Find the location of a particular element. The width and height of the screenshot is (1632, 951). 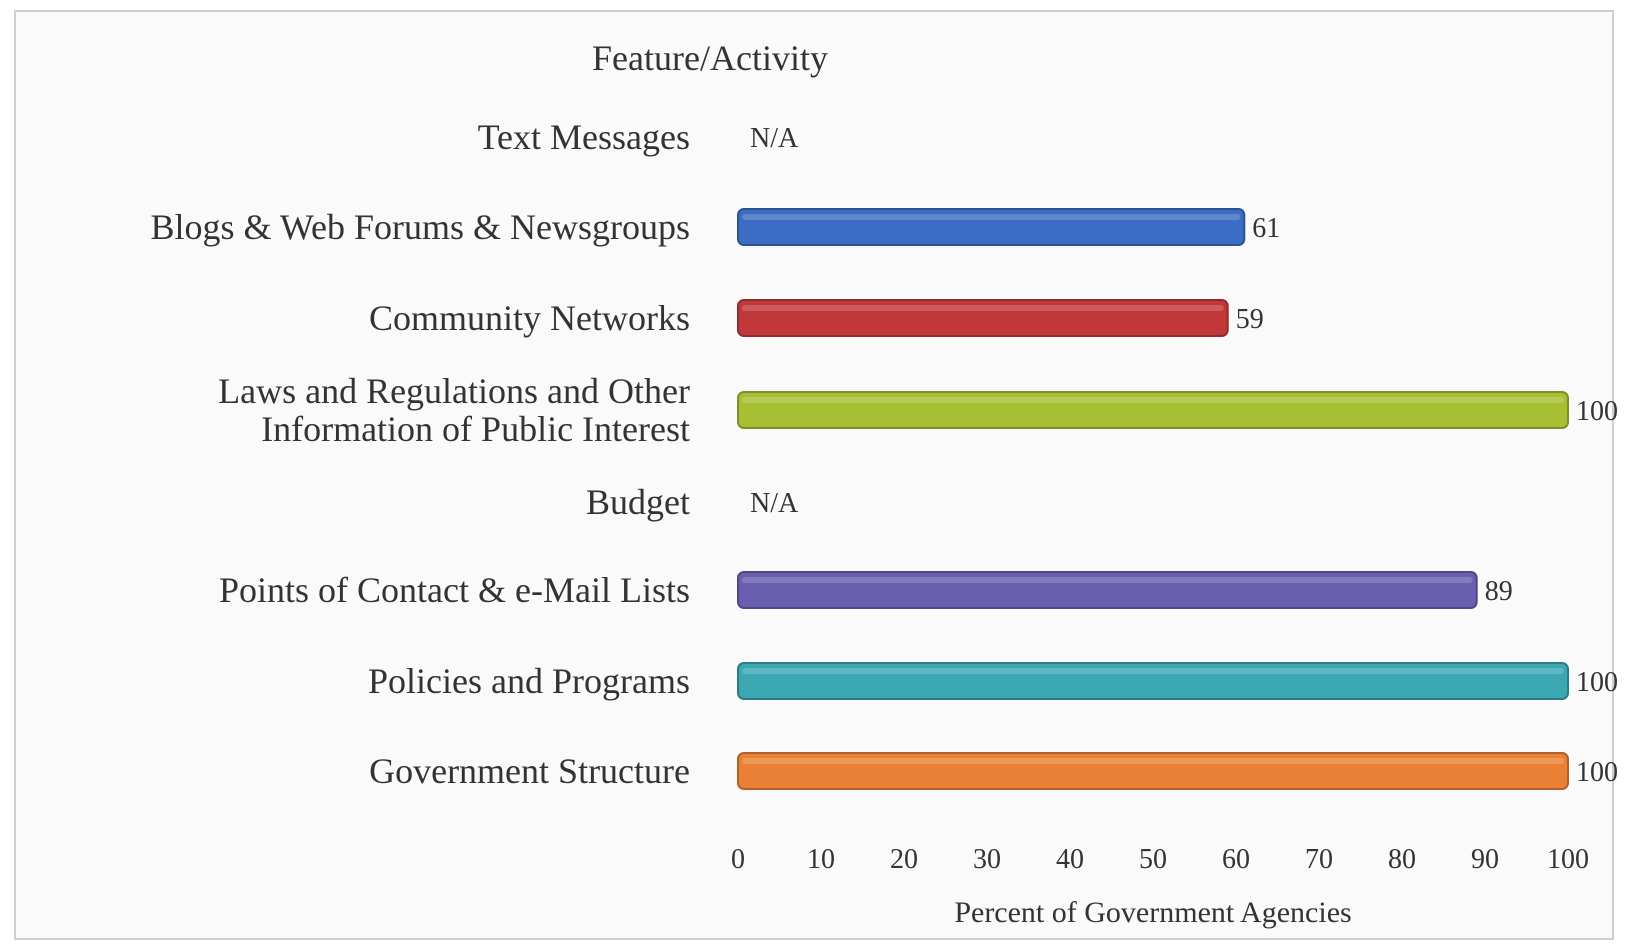

chart-row: Text Messages N/A is located at coordinates (638, 137).